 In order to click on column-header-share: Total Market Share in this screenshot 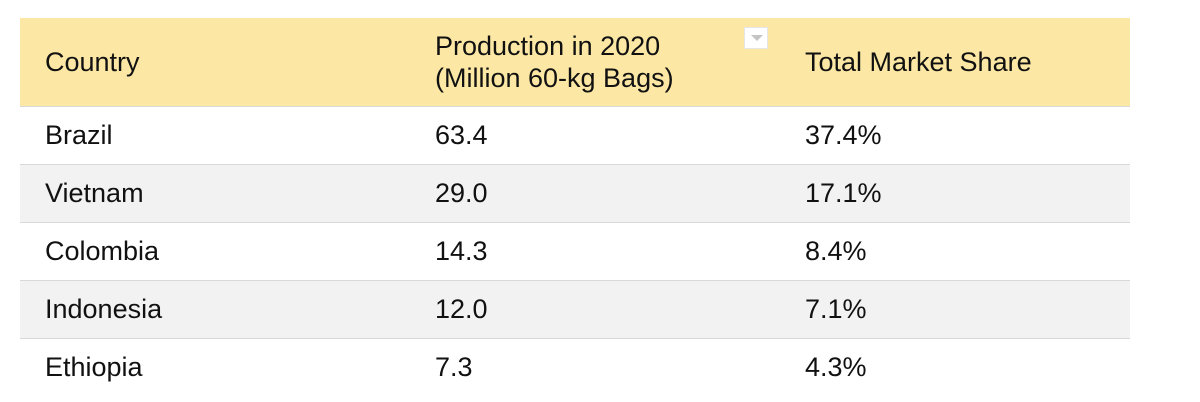, I will do `click(955, 62)`.